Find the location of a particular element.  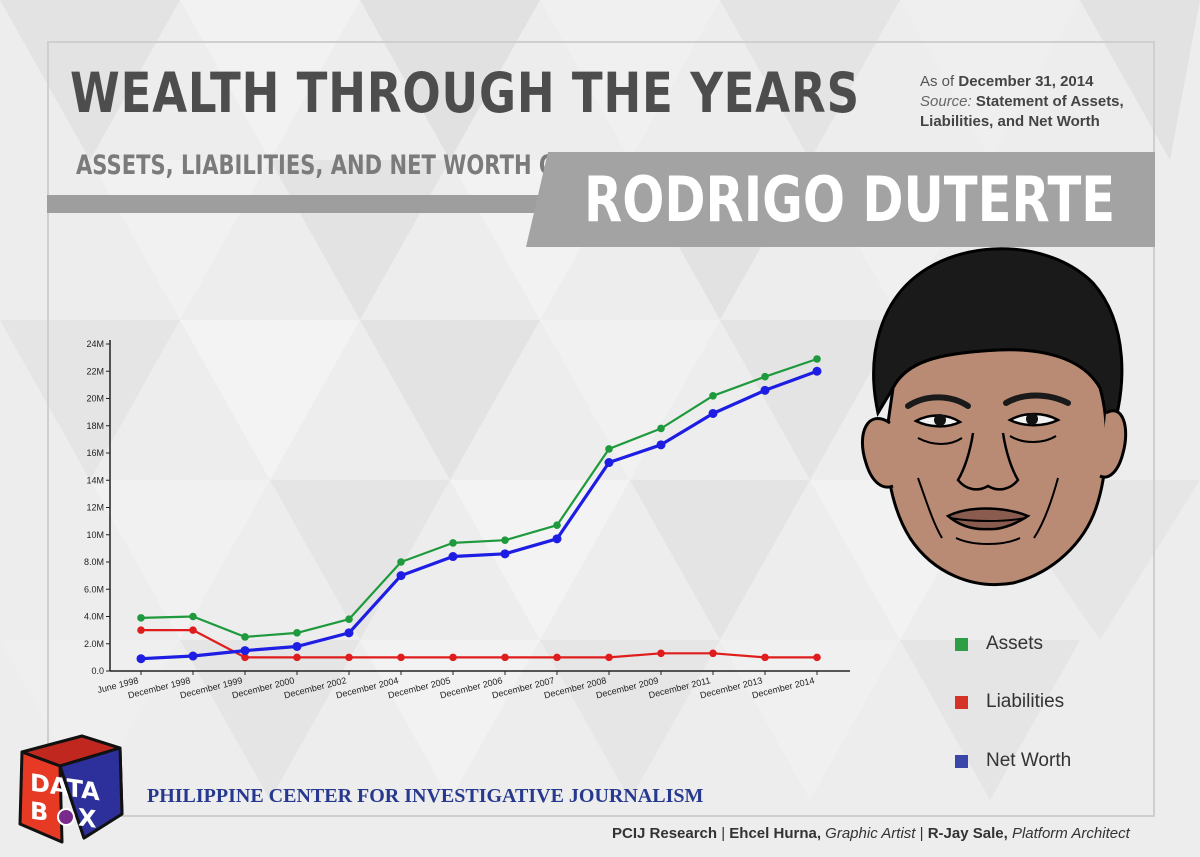

logo-text-b: B is located at coordinates (39, 812).